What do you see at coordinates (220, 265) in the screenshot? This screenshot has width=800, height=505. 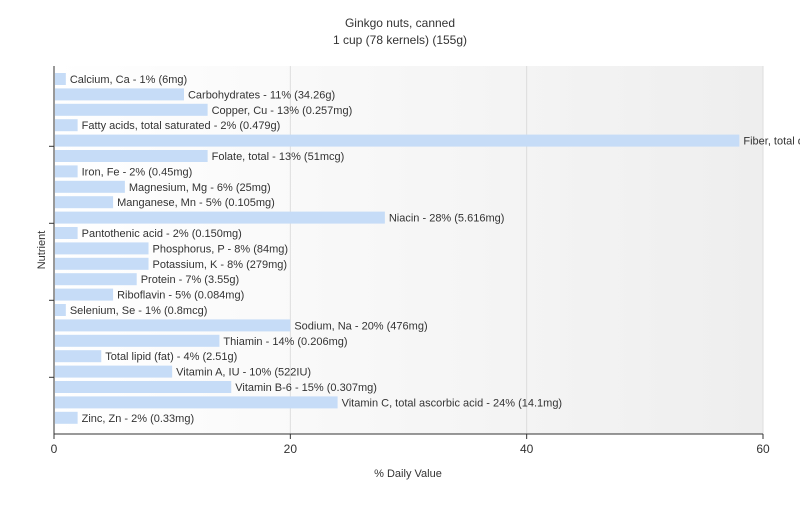 I see `bar-label-12: Potassium, K - 8% (279mg)` at bounding box center [220, 265].